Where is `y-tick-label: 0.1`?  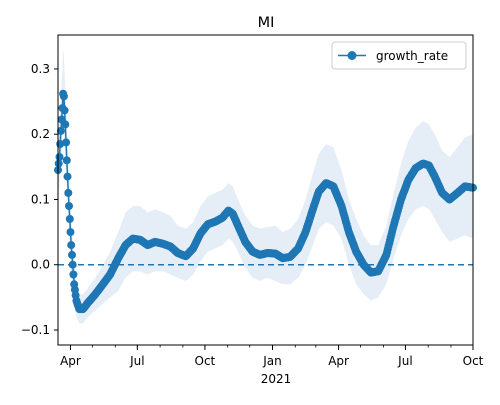
y-tick-label: 0.1 is located at coordinates (40, 199).